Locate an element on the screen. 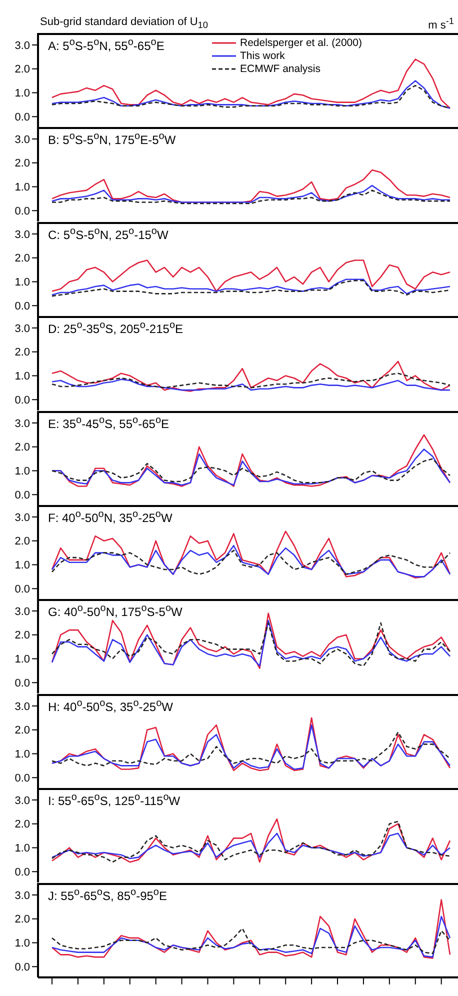 The height and width of the screenshot is (996, 458). legend-label: This work is located at coordinates (262, 56).